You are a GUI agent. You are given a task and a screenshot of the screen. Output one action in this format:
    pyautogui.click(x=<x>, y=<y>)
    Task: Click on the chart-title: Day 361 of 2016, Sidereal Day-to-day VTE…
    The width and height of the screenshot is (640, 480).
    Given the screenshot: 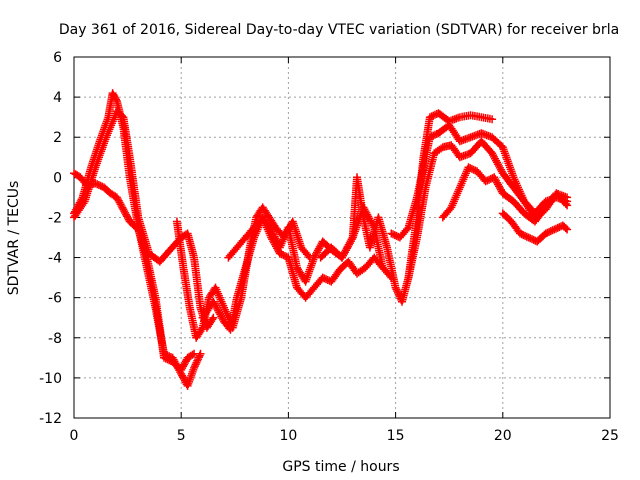 What is the action you would take?
    pyautogui.click(x=339, y=30)
    